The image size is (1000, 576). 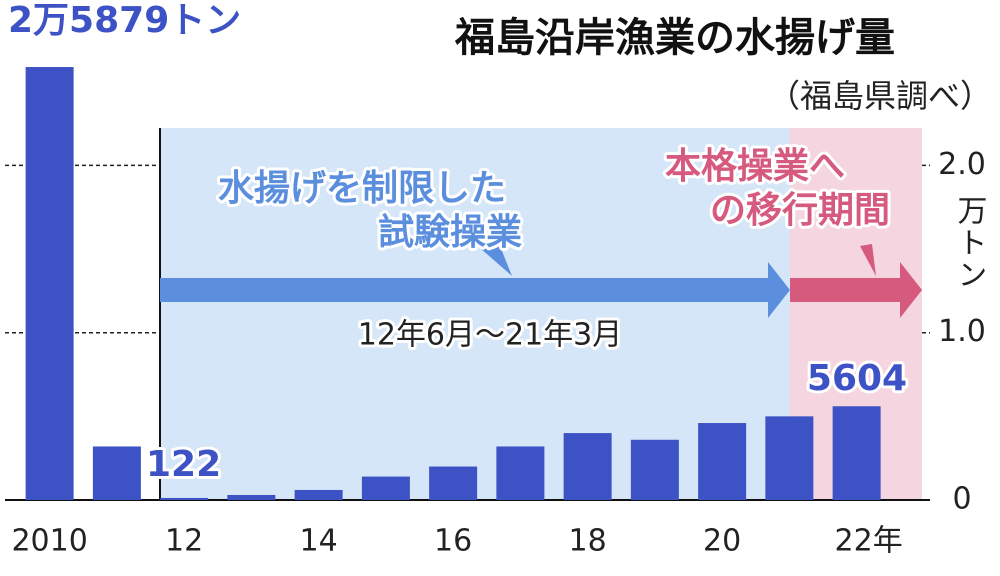 What do you see at coordinates (961, 499) in the screenshot?
I see `y-tick-label: 0` at bounding box center [961, 499].